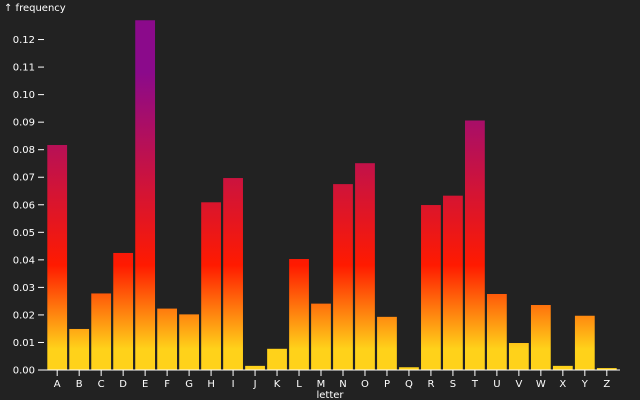 This screenshot has width=640, height=400. What do you see at coordinates (409, 384) in the screenshot?
I see `x-tick-label: Q` at bounding box center [409, 384].